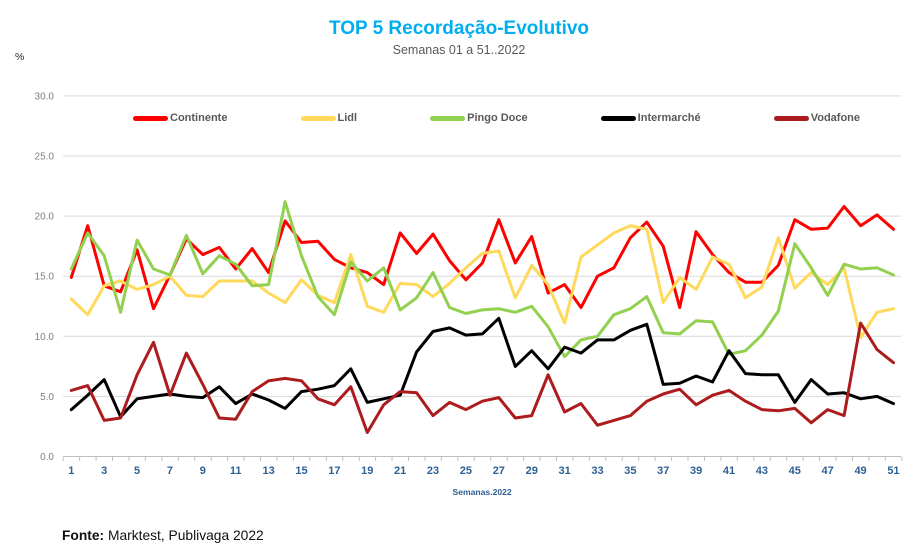 The width and height of the screenshot is (918, 554). Describe the element at coordinates (184, 535) in the screenshot. I see `source-text: Marktest, Publivaga 2022` at that location.